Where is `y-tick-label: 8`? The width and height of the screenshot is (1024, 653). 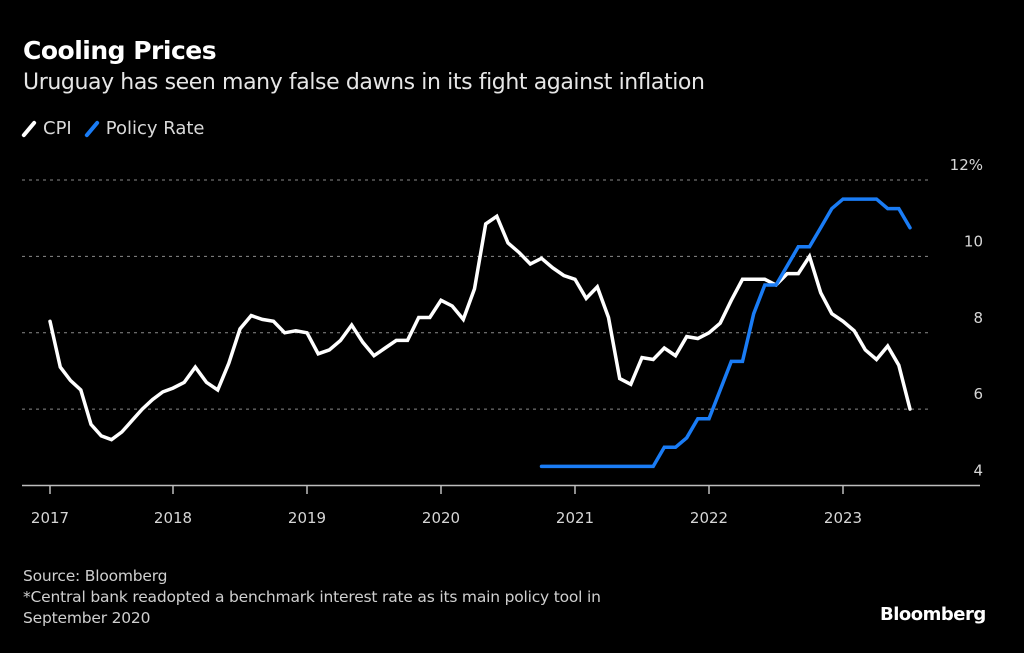
y-tick-label: 8 is located at coordinates (978, 318).